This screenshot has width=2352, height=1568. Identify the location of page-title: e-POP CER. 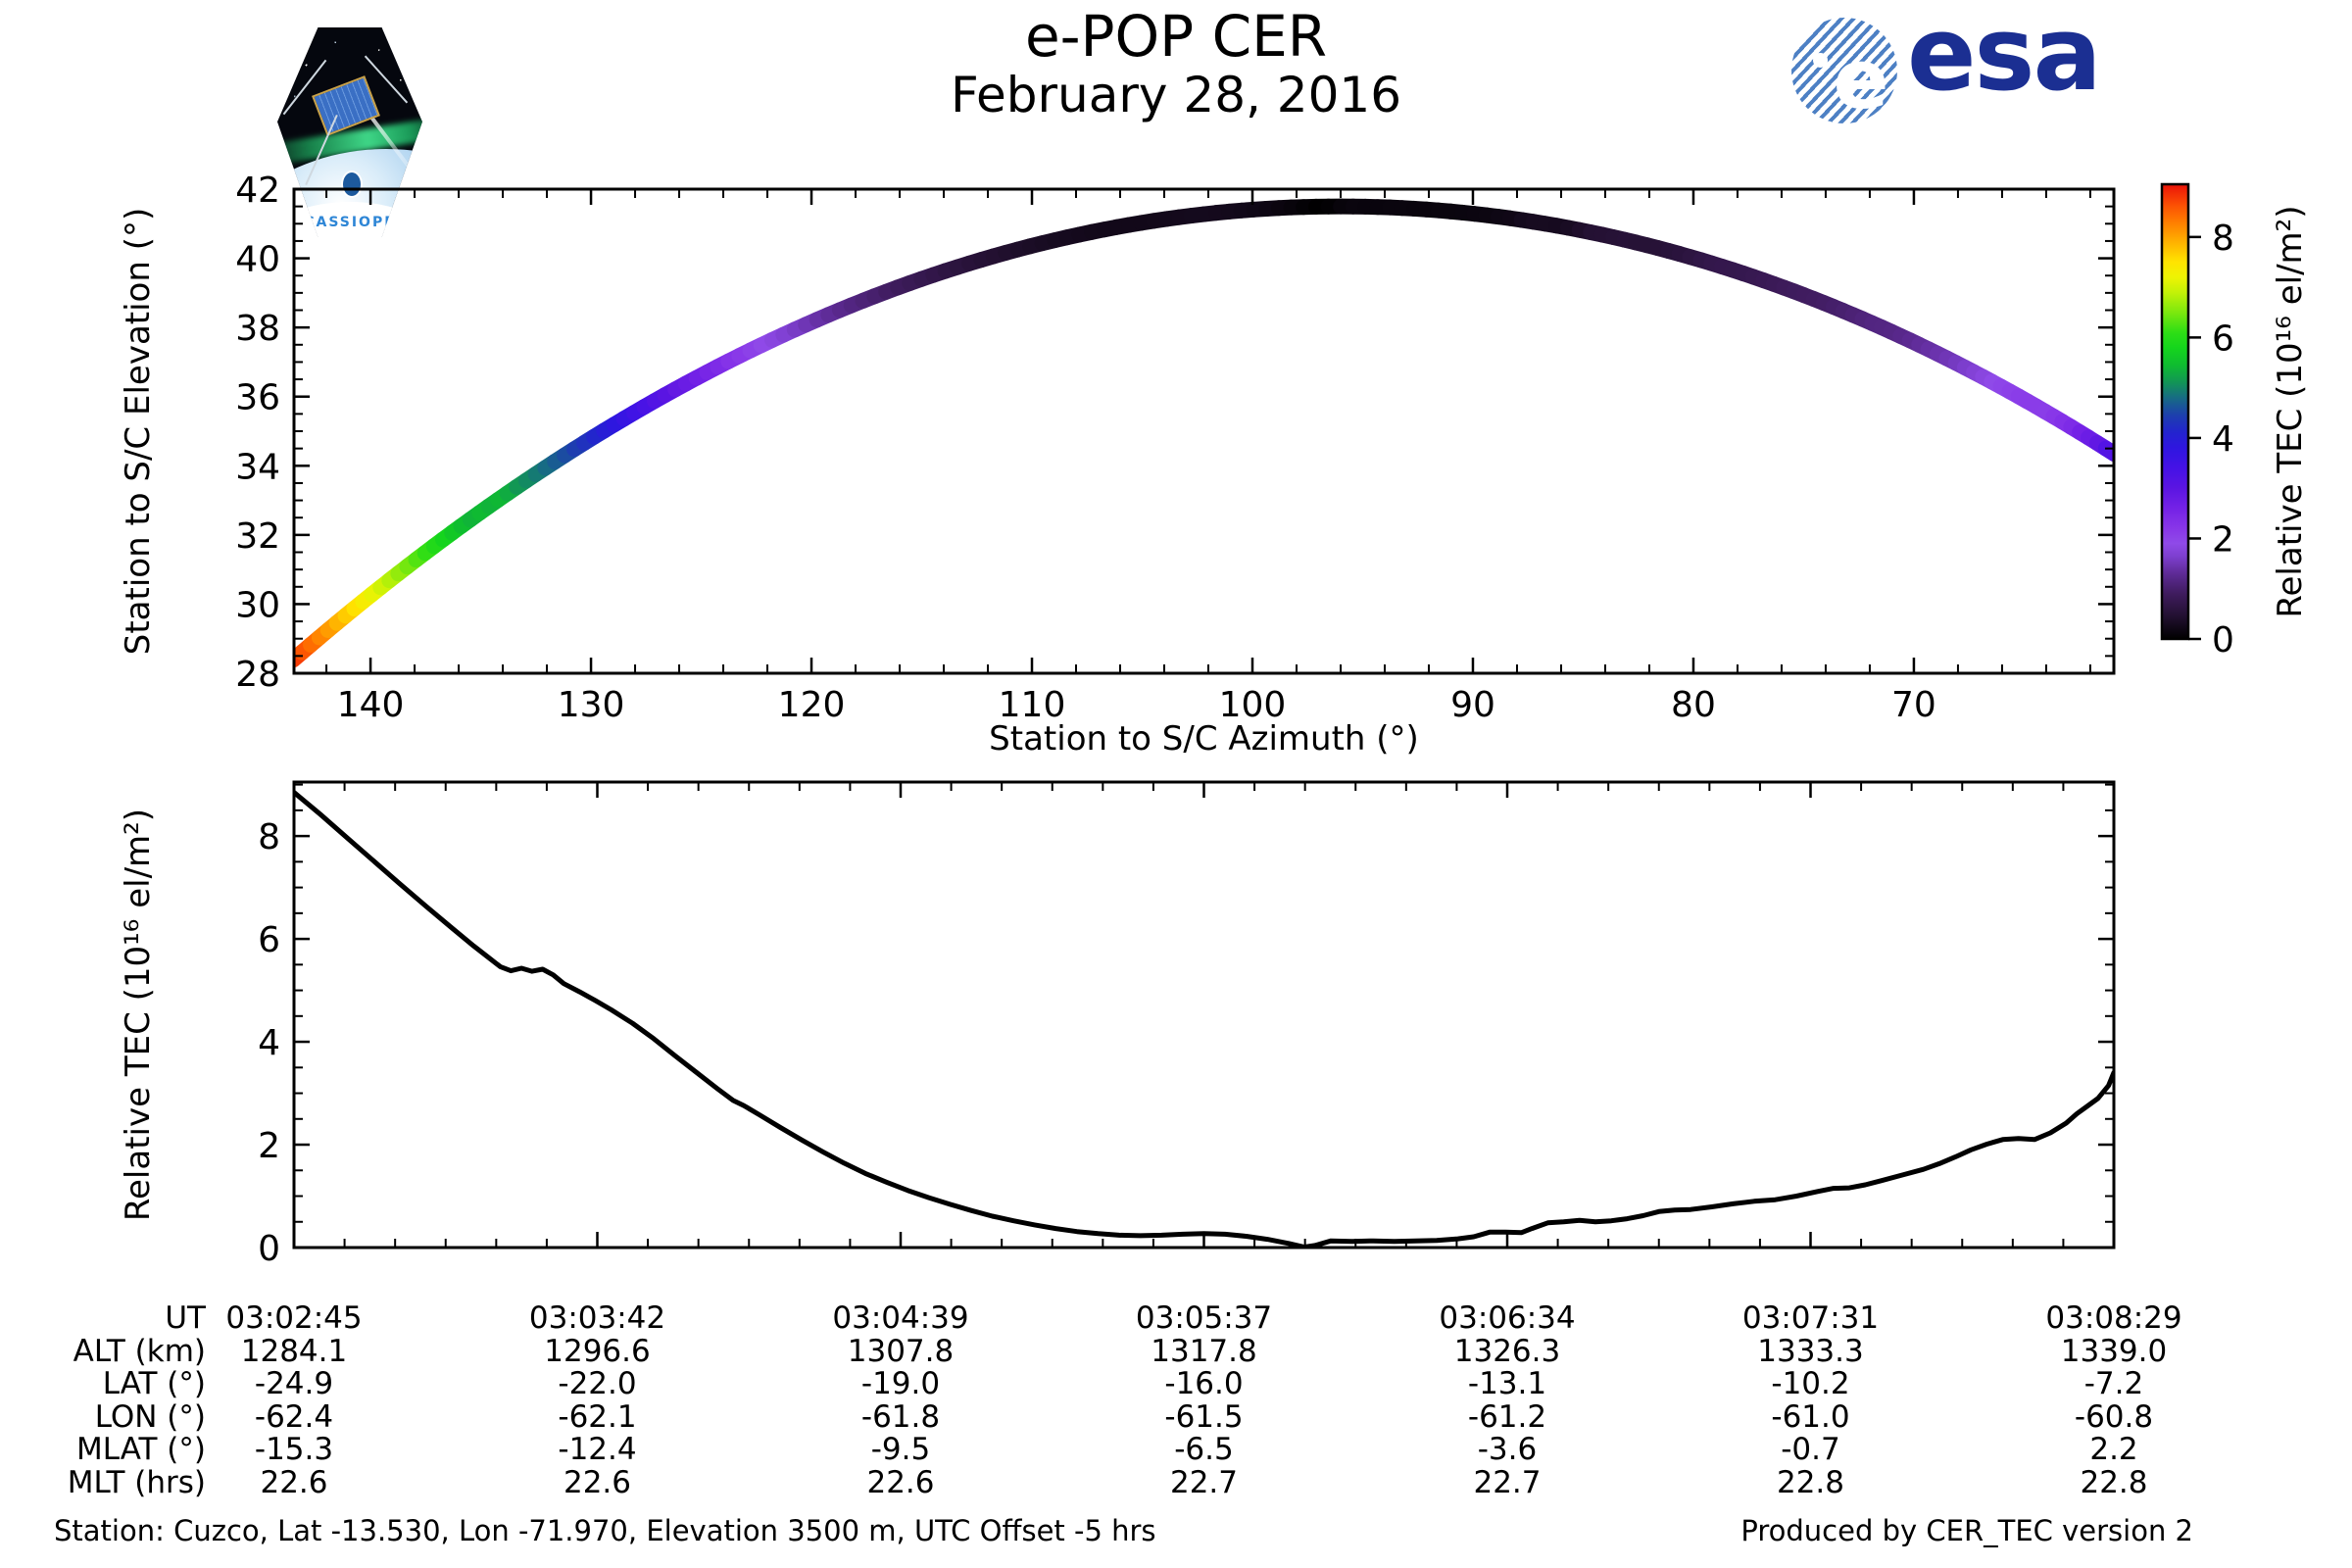
(1176, 36).